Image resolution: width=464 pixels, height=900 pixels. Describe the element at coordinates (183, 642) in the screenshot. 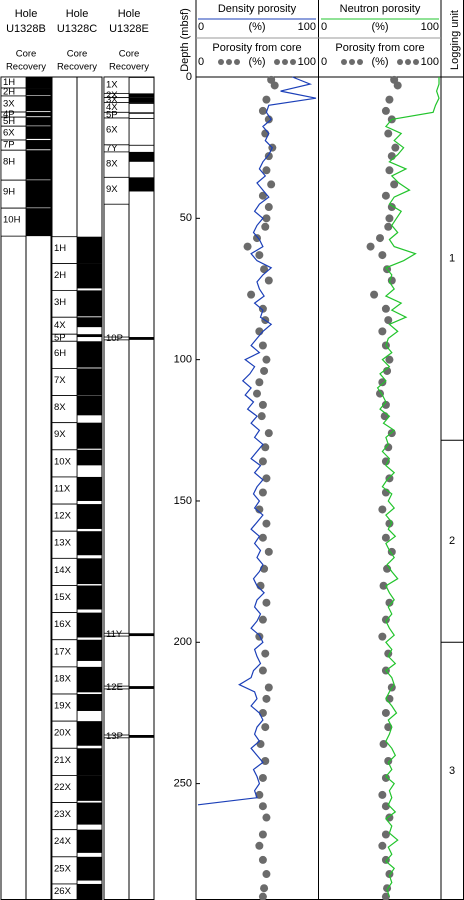

I see `y-tick-label: 200` at that location.